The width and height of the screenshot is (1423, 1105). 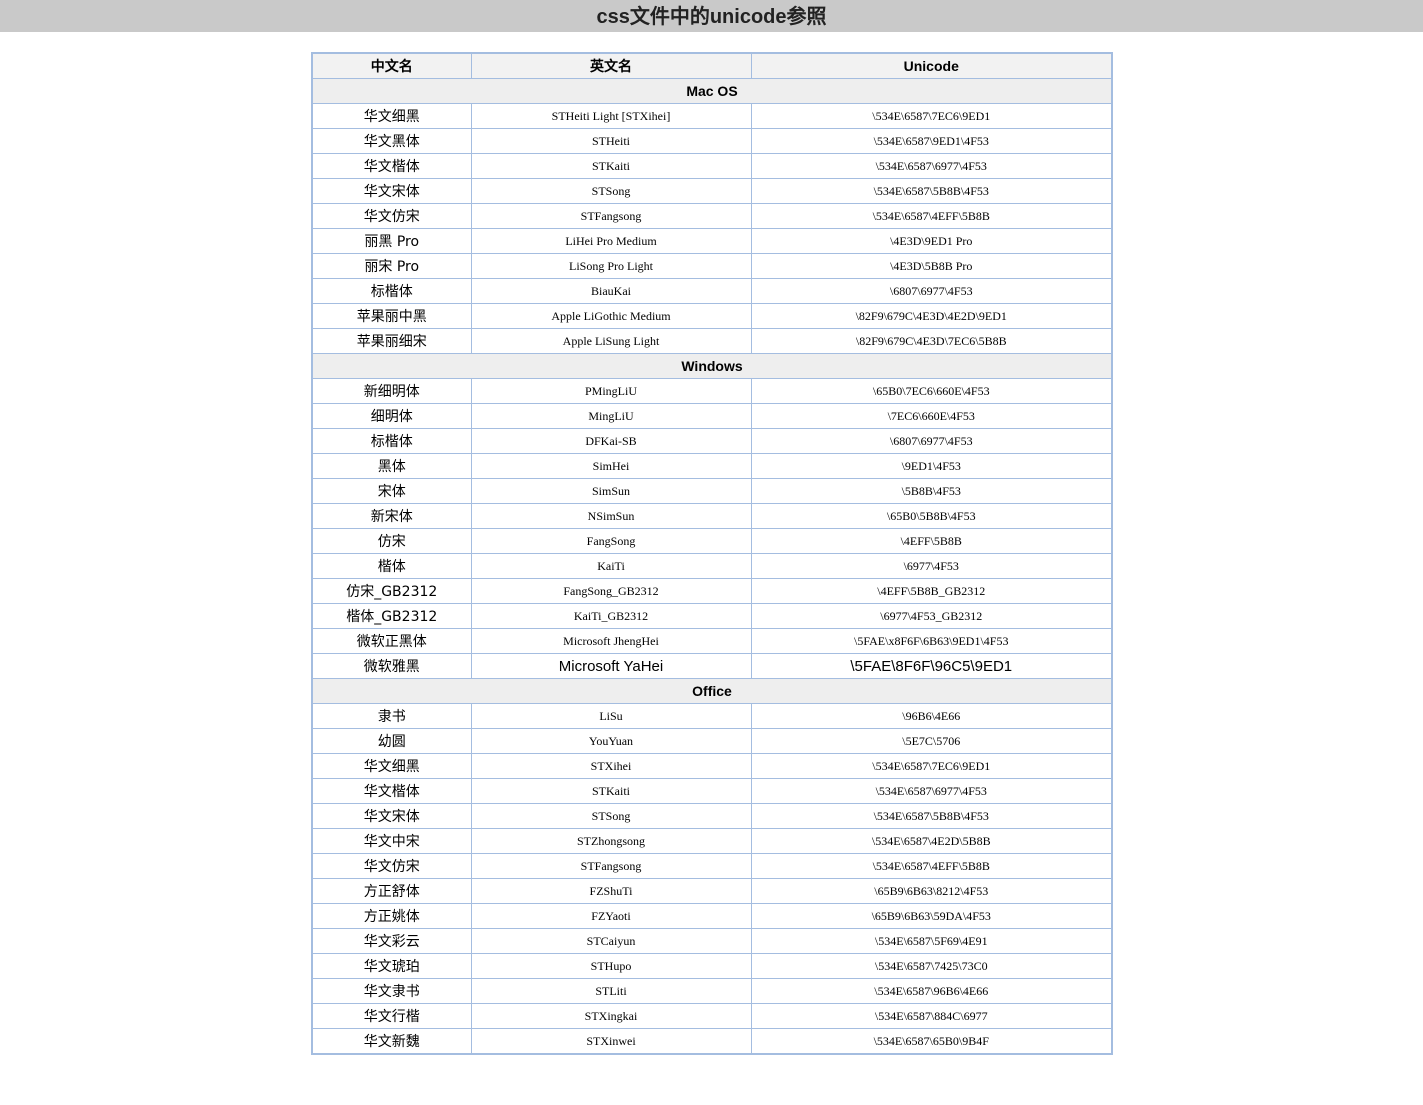 I want to click on cell-chinese-name: 黑体, so click(x=391, y=466).